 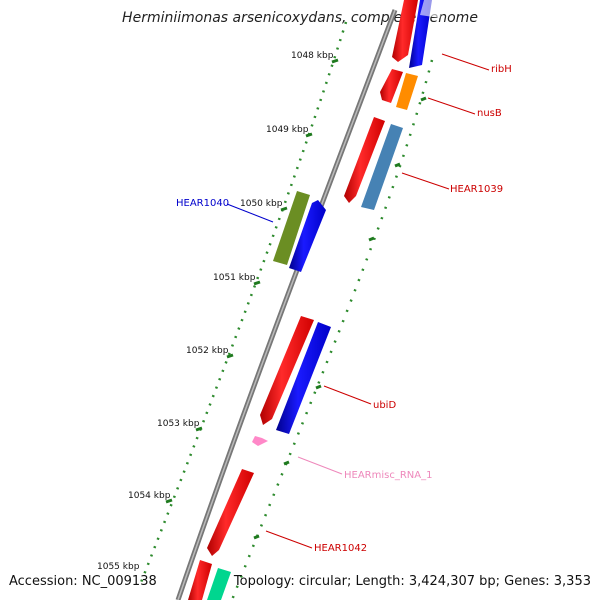 I want to click on scale-label-1055: 1055 kbp, so click(x=118, y=567).